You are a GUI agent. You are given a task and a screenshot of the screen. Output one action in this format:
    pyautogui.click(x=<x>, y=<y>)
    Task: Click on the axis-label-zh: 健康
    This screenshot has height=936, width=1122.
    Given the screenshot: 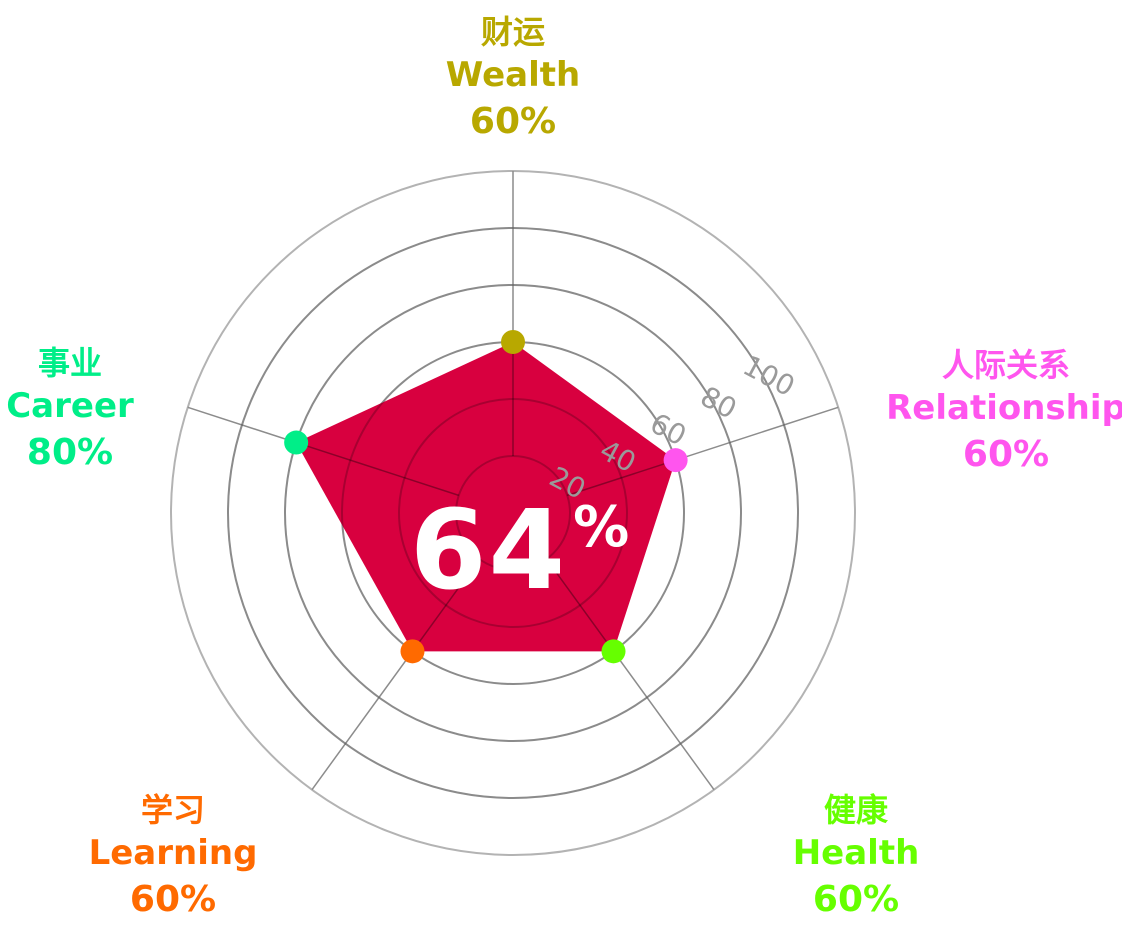 What is the action you would take?
    pyautogui.click(x=855, y=810)
    